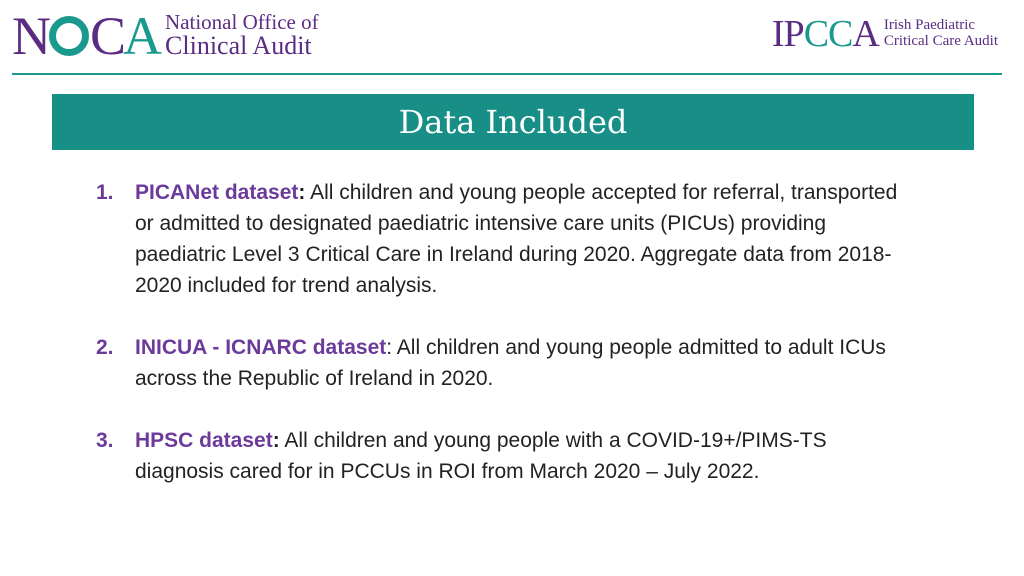 The image size is (1024, 576). I want to click on header-divider, so click(507, 74).